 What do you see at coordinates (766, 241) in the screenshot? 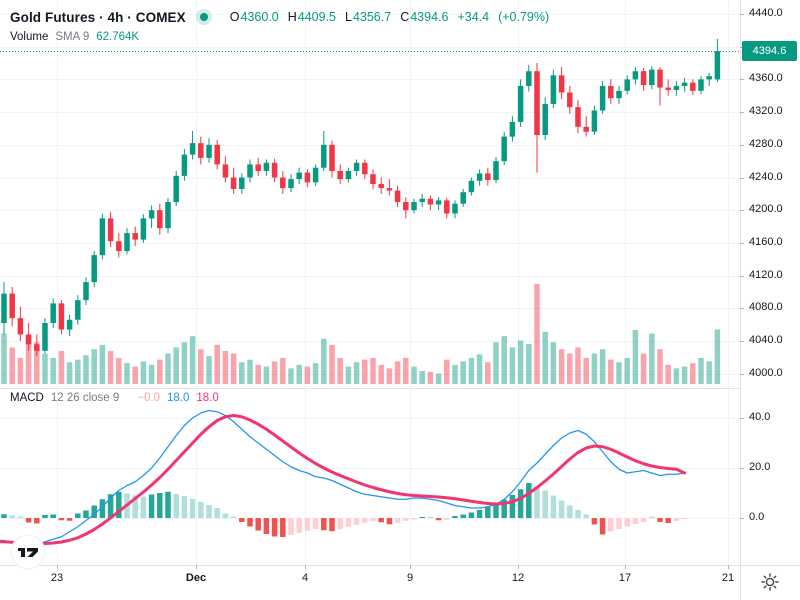
I see `price-axis-label: 4160.0` at bounding box center [766, 241].